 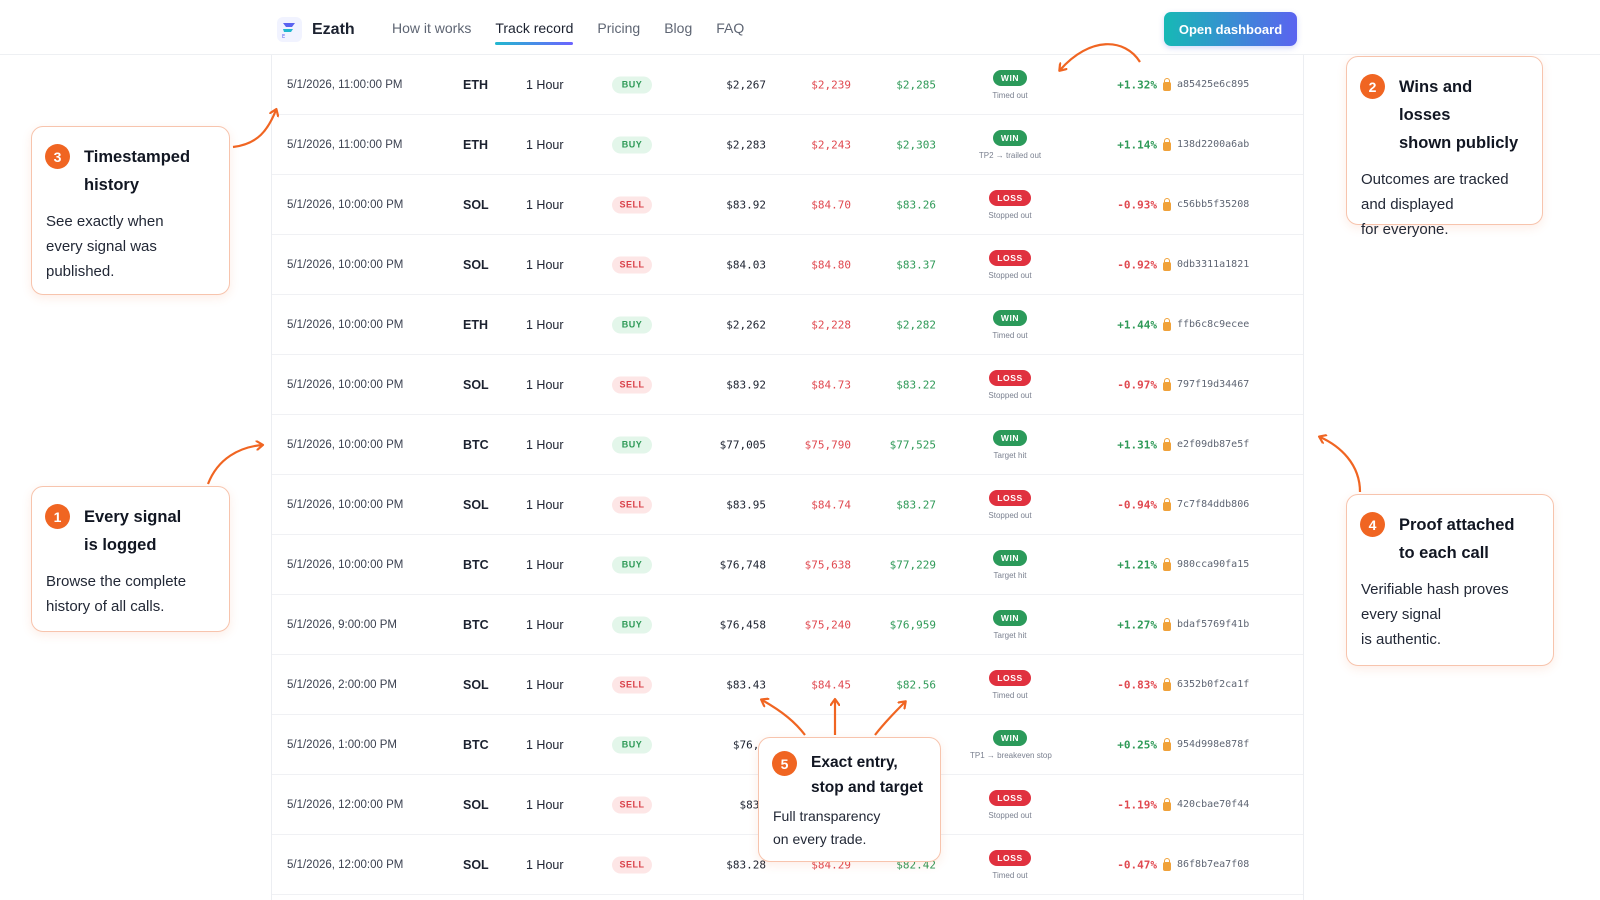 I want to click on result-cell: WIN Target hit, so click(x=1010, y=444).